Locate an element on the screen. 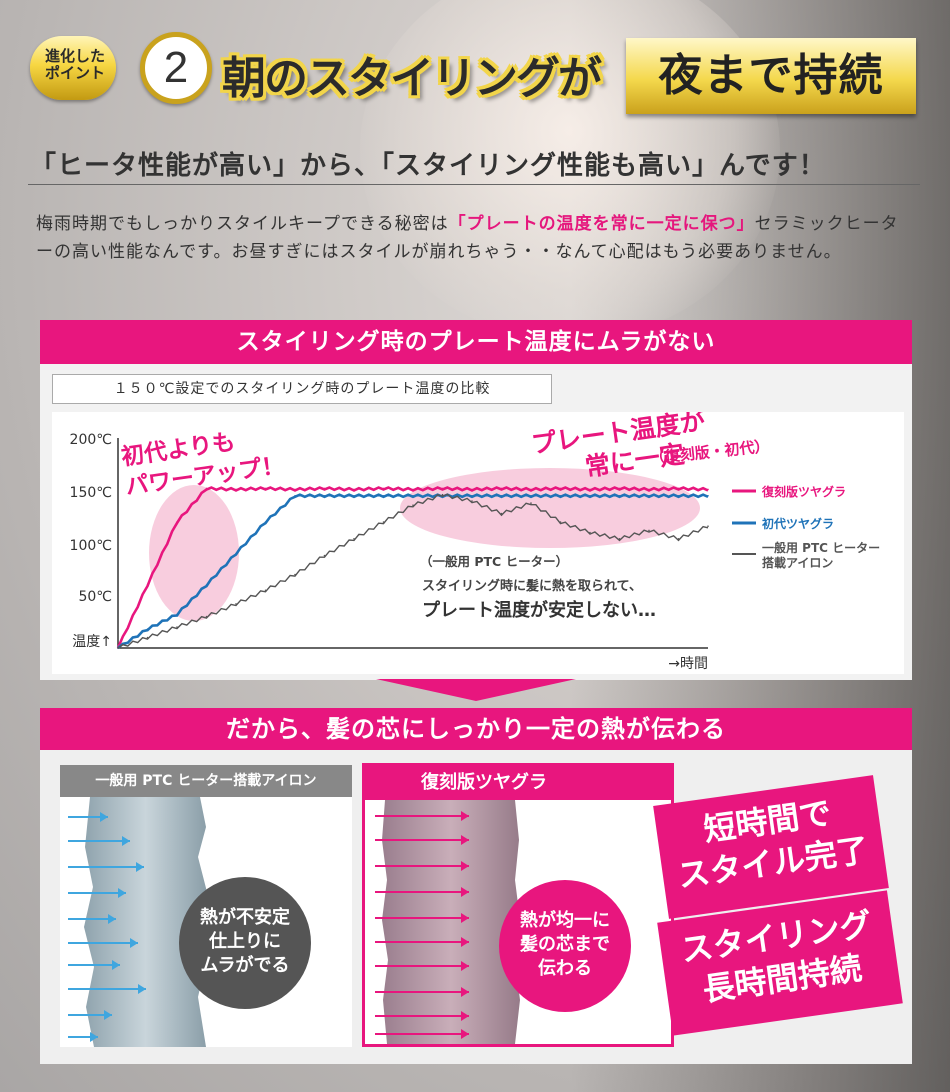  chart-caption: １５０℃設定でのスタイリング時のプレート温度の比較 is located at coordinates (302, 389).